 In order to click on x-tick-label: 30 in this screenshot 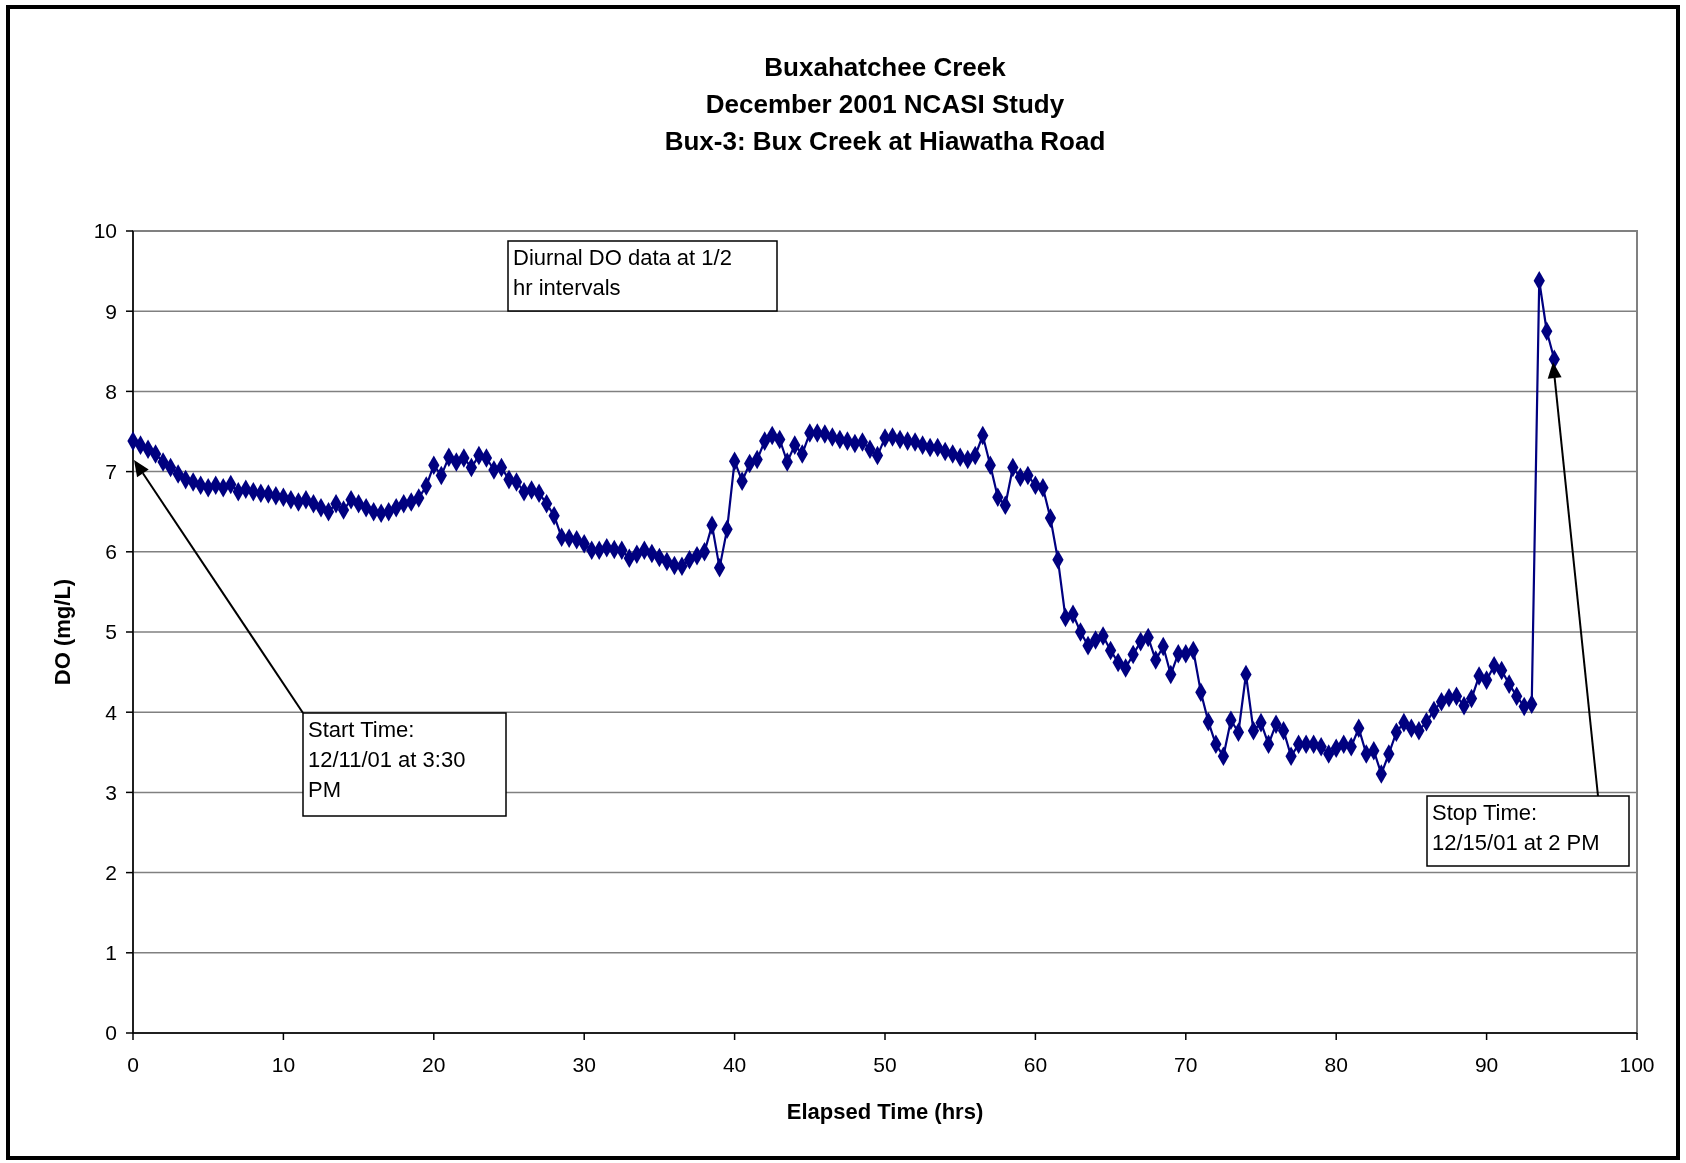, I will do `click(584, 1064)`.